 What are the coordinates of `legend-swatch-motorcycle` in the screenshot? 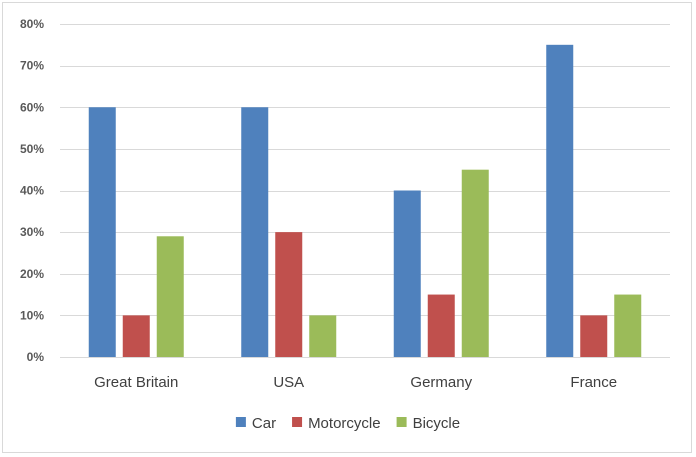 It's located at (297, 422).